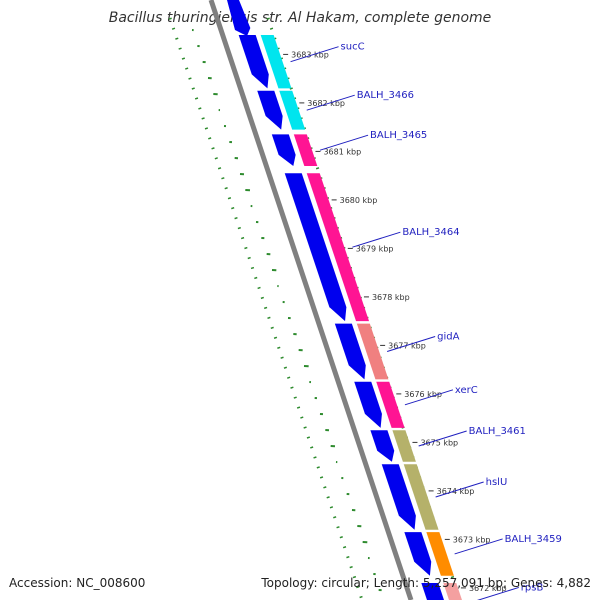 Image resolution: width=600 pixels, height=600 pixels. Describe the element at coordinates (407, 345) in the screenshot. I see `kbp-tick-label: 3677 kbp` at that location.